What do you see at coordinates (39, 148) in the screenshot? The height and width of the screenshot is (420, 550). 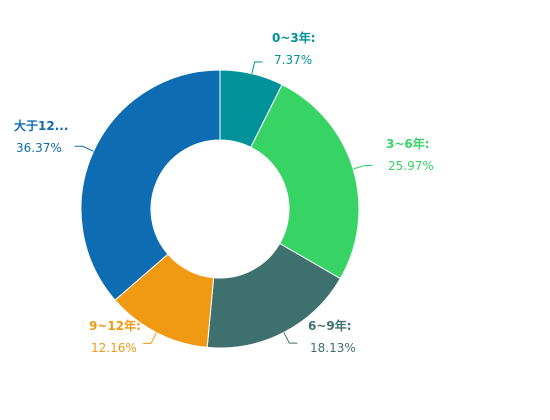 I see `label-over-12-percent: 36.37%` at bounding box center [39, 148].